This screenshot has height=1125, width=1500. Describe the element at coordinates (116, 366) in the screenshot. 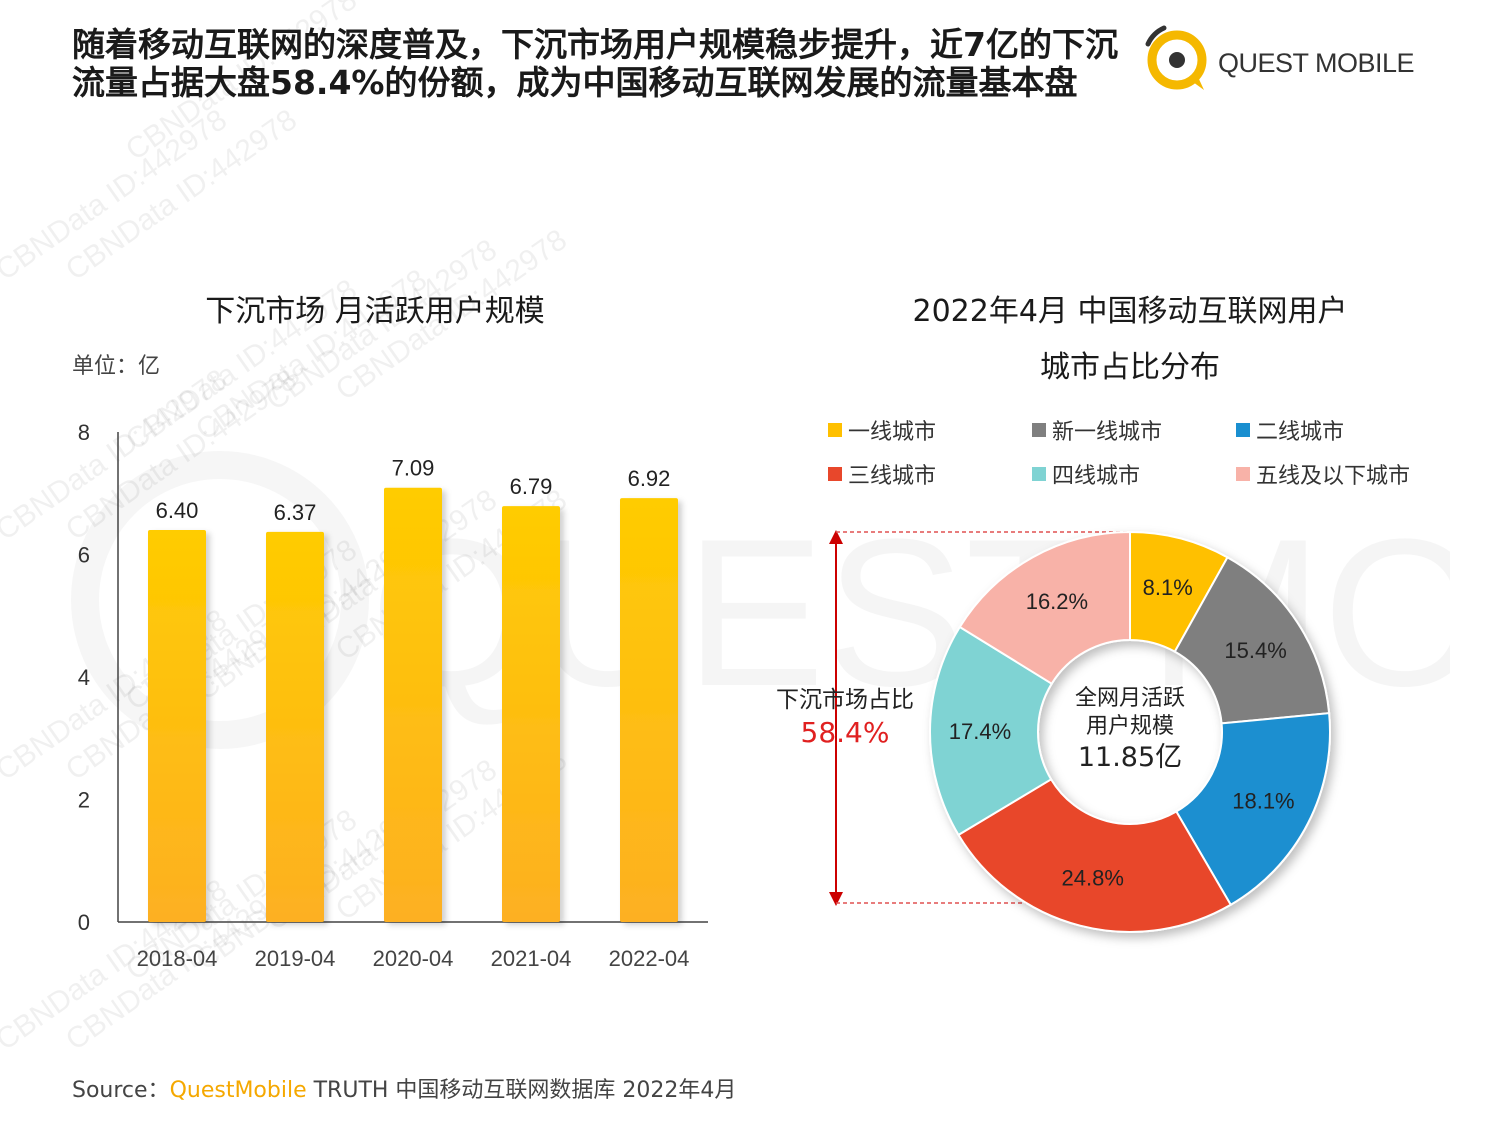

I see `bar-chart-unit: 单位：亿` at that location.